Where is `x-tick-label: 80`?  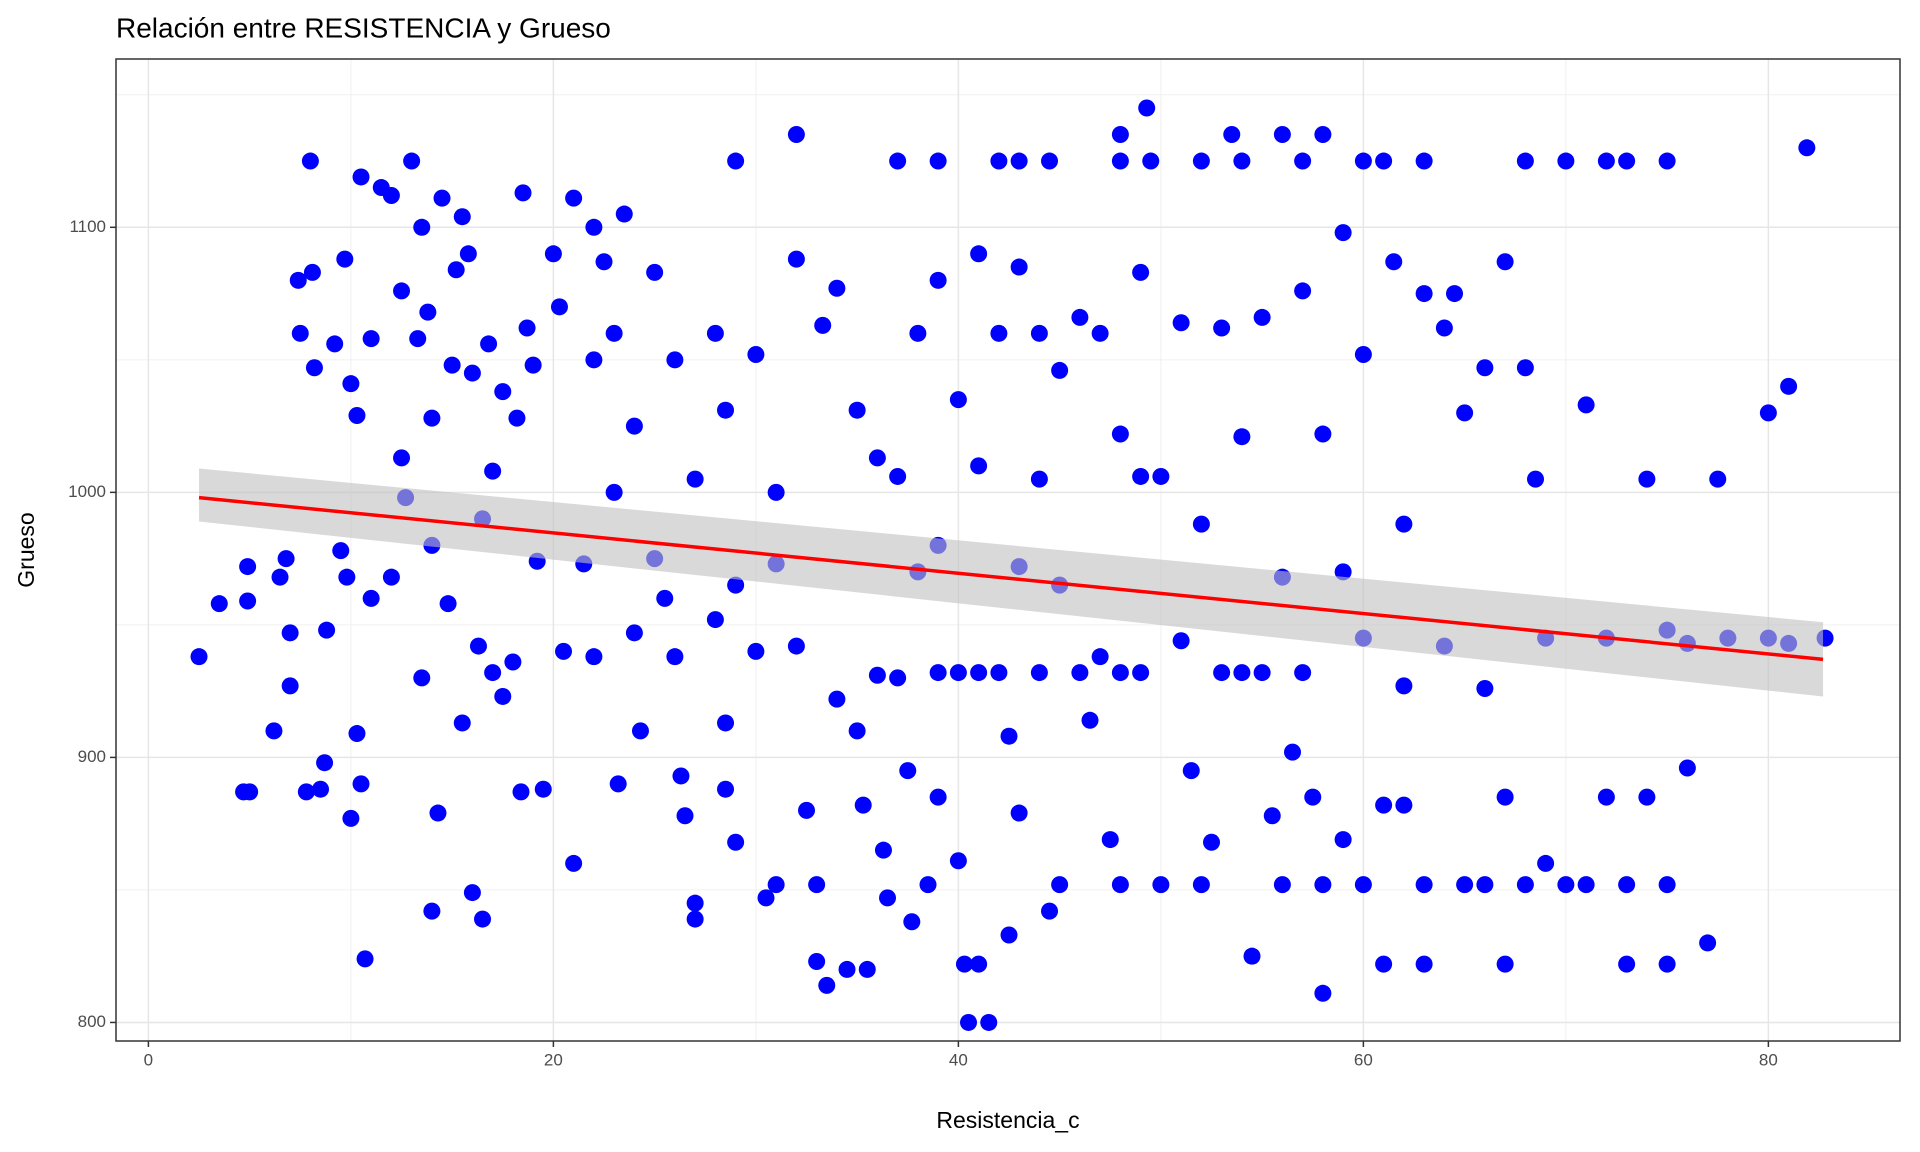 x-tick-label: 80 is located at coordinates (1768, 1059).